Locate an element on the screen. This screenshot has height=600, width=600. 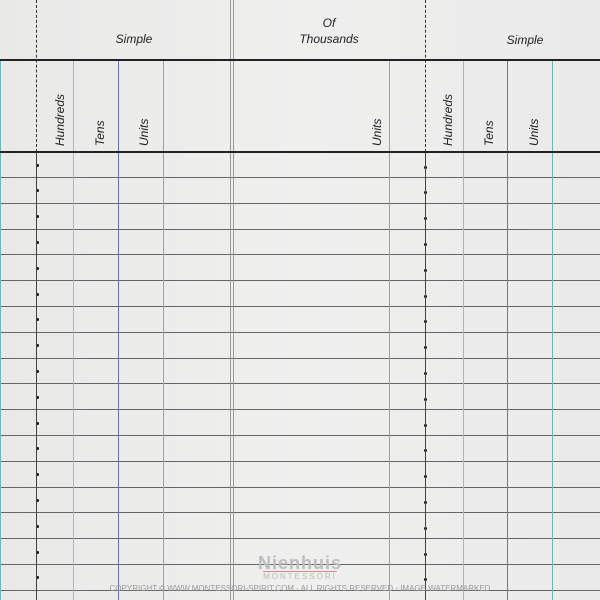
column-label-tens-right: Tens is located at coordinates (489, 133).